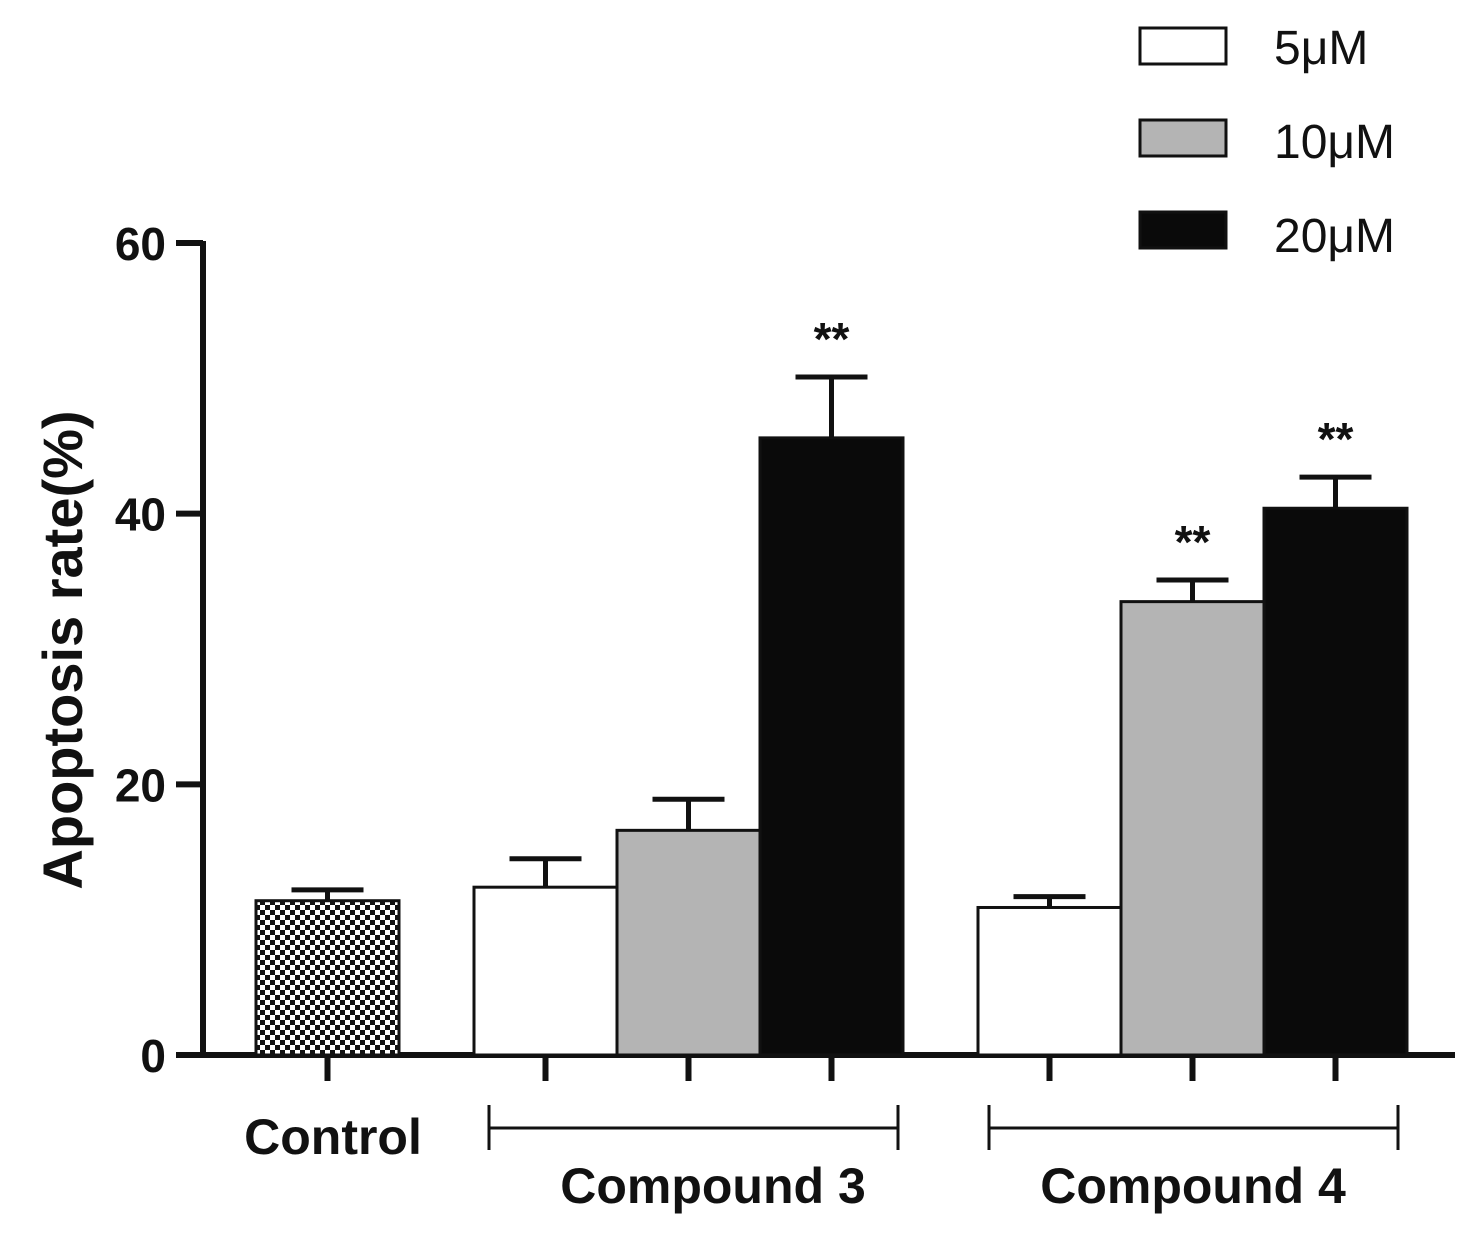 The height and width of the screenshot is (1244, 1479). Describe the element at coordinates (333, 1137) in the screenshot. I see `group-label-control: Control` at that location.